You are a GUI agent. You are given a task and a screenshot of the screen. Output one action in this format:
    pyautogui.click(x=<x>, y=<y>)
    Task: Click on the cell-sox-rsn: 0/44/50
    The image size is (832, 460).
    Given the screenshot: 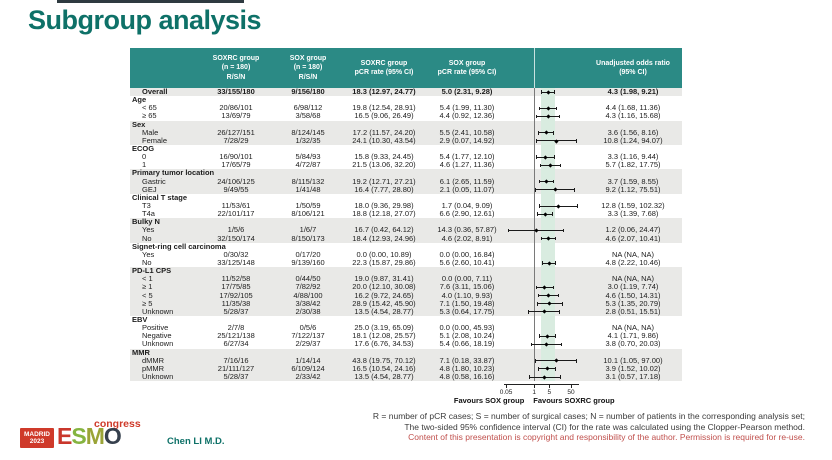 What is the action you would take?
    pyautogui.click(x=308, y=279)
    